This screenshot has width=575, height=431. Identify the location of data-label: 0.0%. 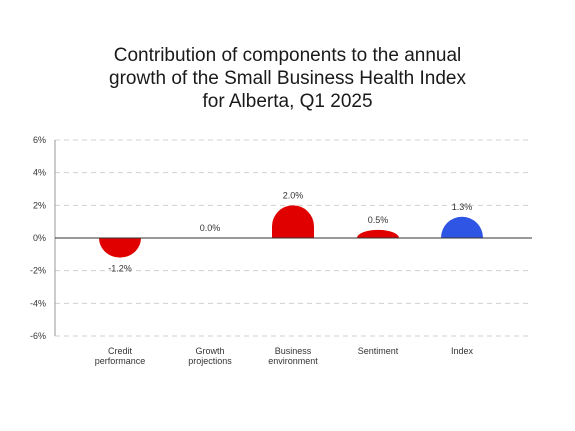
(210, 228).